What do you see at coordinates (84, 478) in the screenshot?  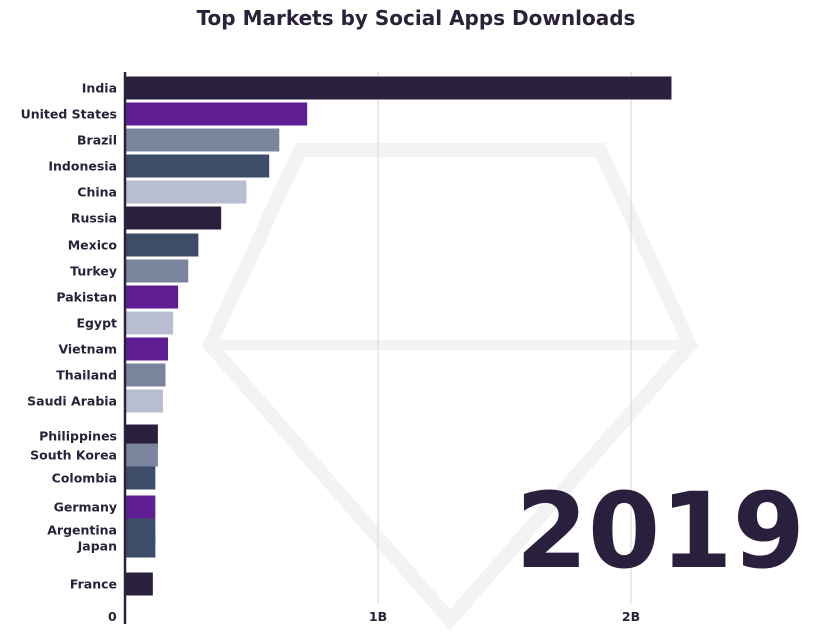 I see `category-label: Colombia` at bounding box center [84, 478].